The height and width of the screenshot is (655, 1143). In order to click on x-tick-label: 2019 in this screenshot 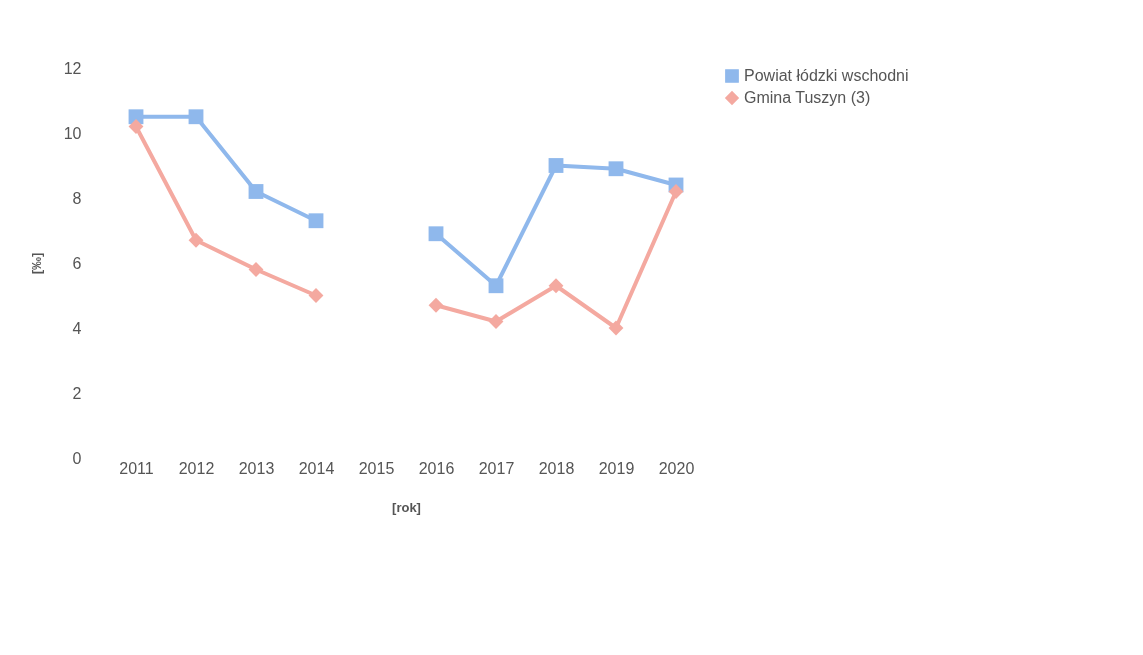, I will do `click(616, 468)`.